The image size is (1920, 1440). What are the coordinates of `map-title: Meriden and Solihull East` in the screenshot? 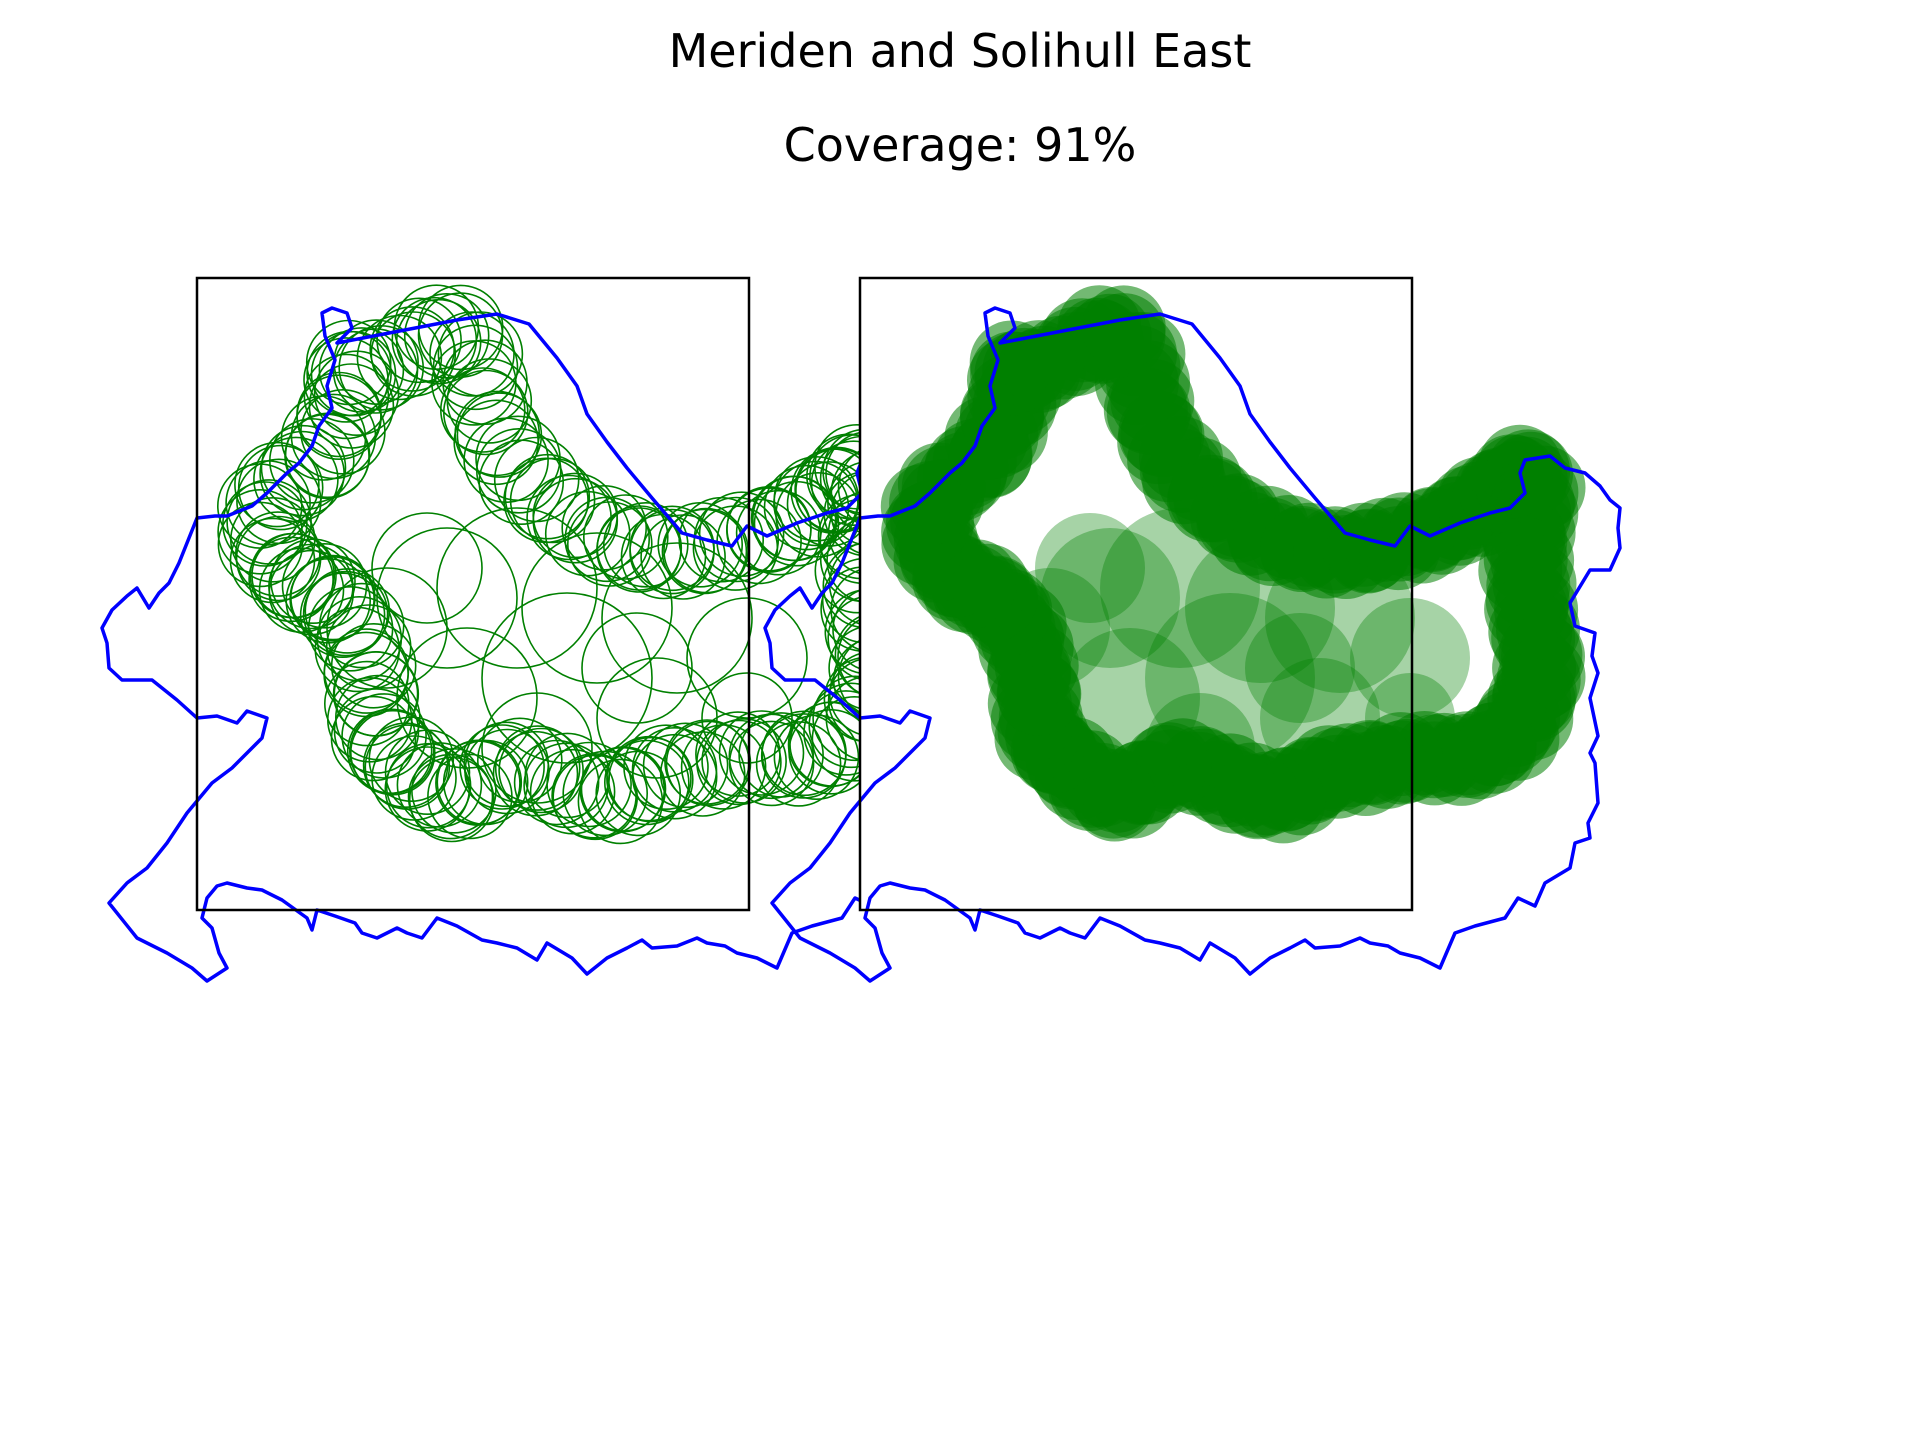 It's located at (960, 51).